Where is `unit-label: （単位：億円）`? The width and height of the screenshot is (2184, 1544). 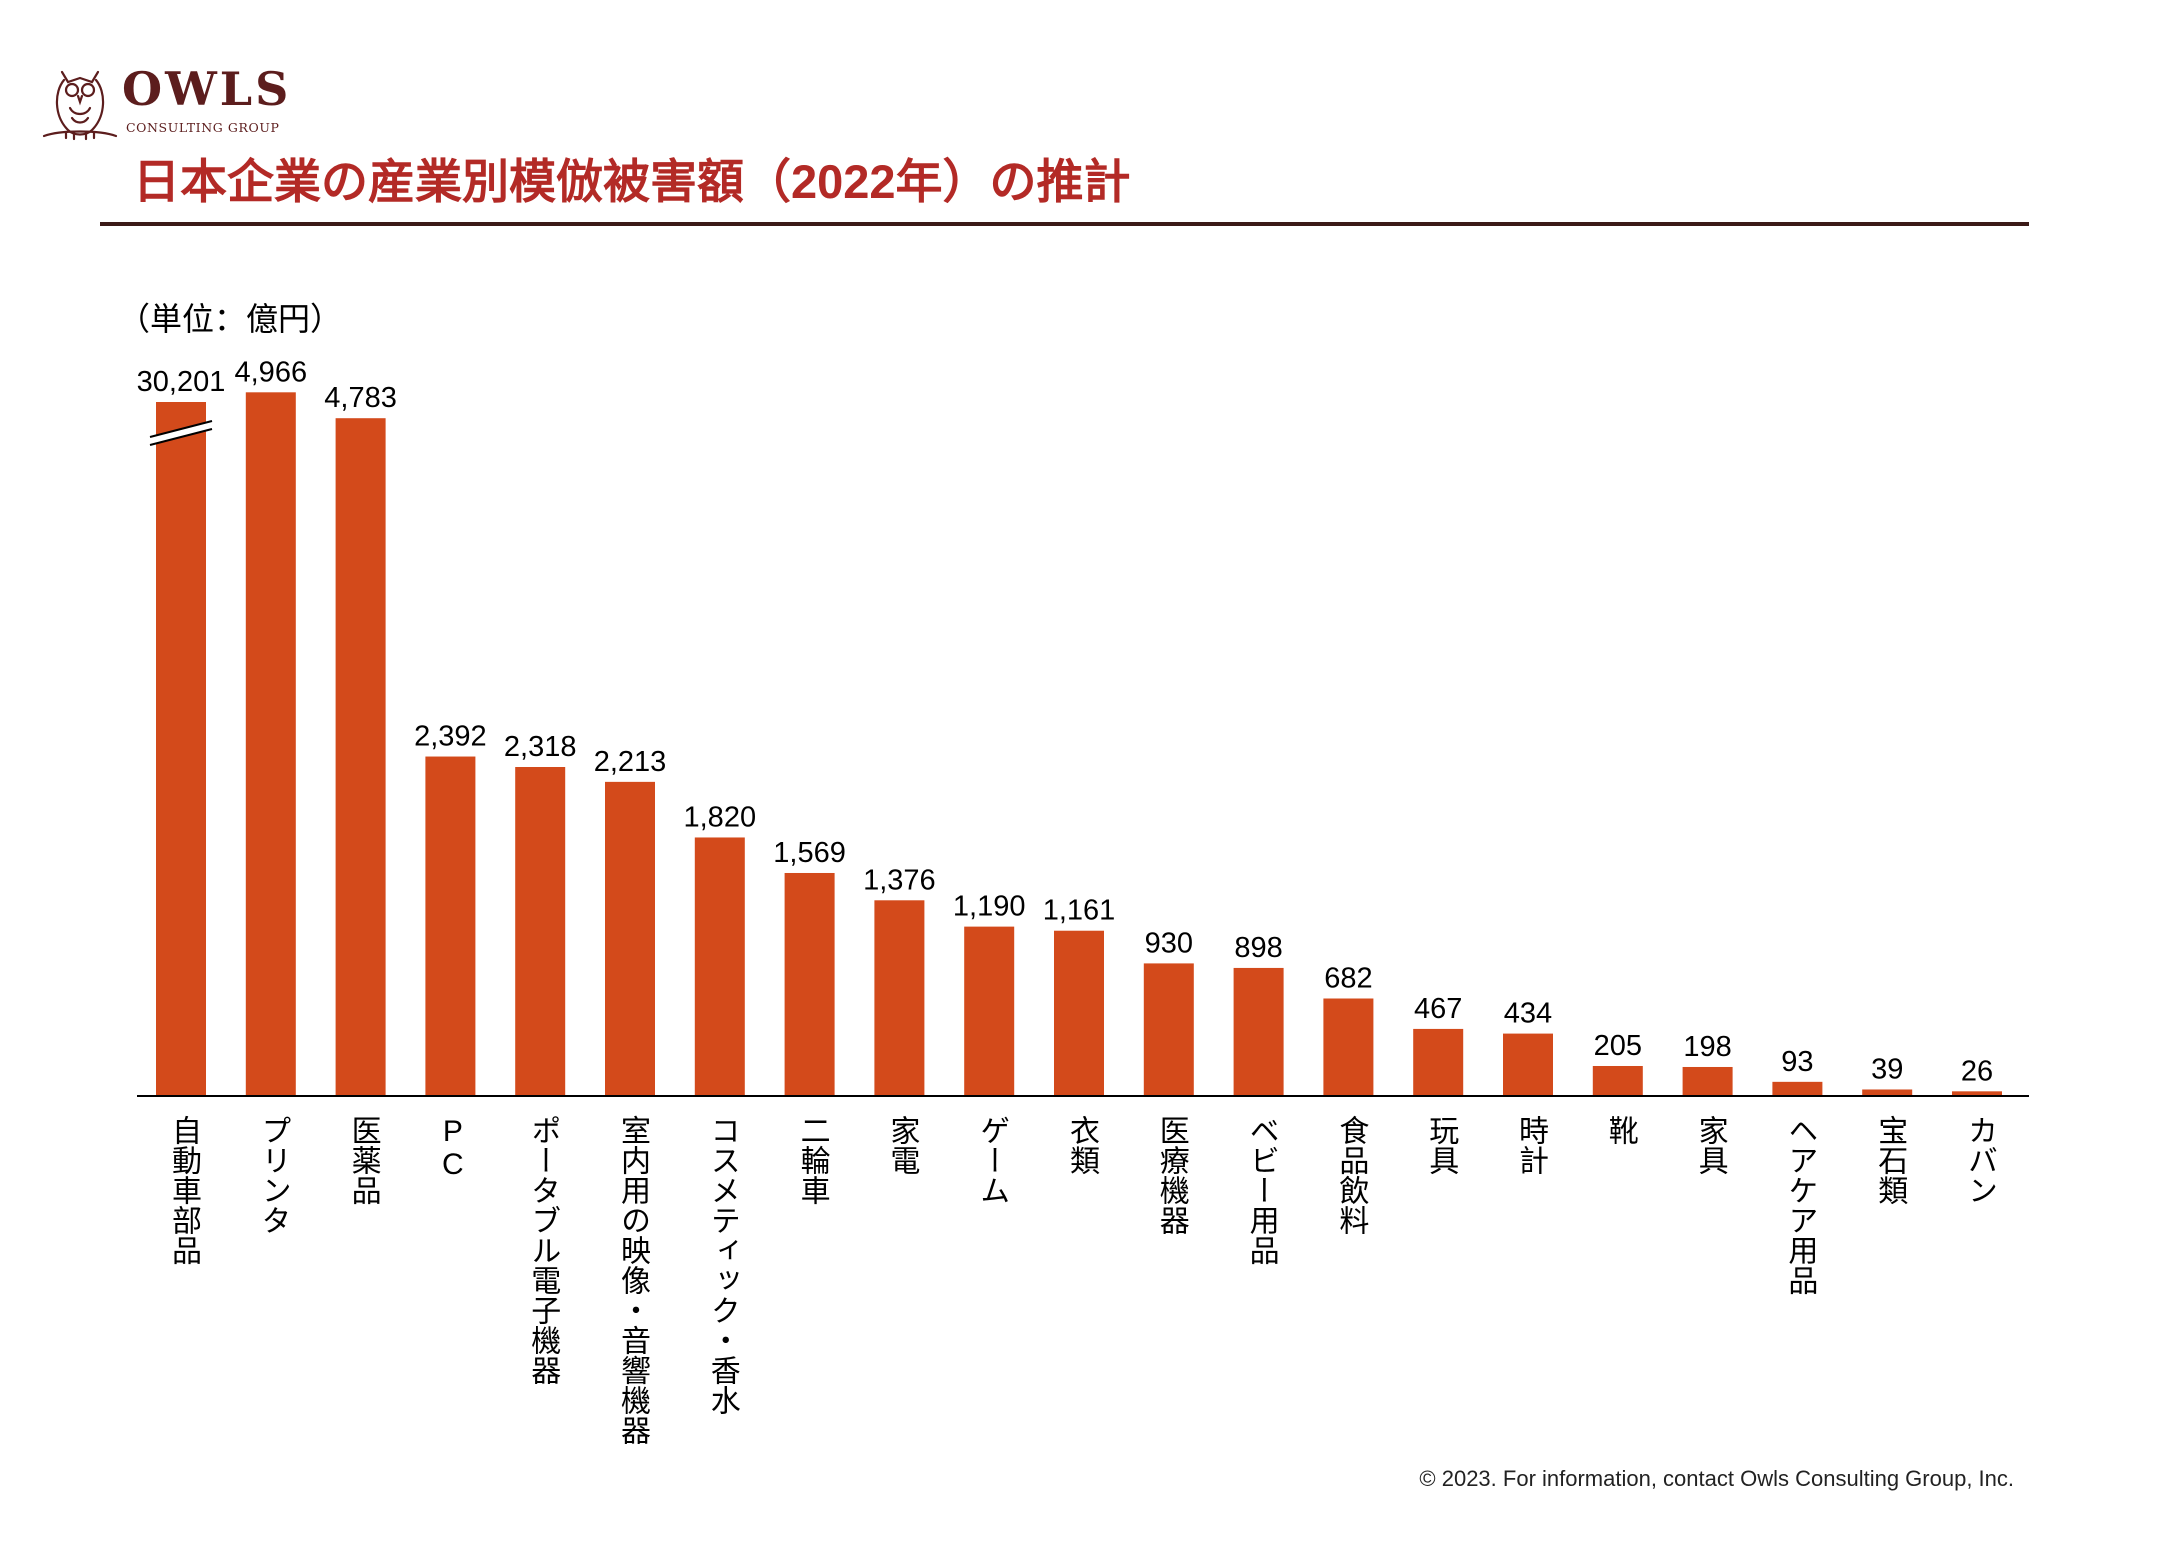 unit-label: （単位：億円） is located at coordinates (230, 319).